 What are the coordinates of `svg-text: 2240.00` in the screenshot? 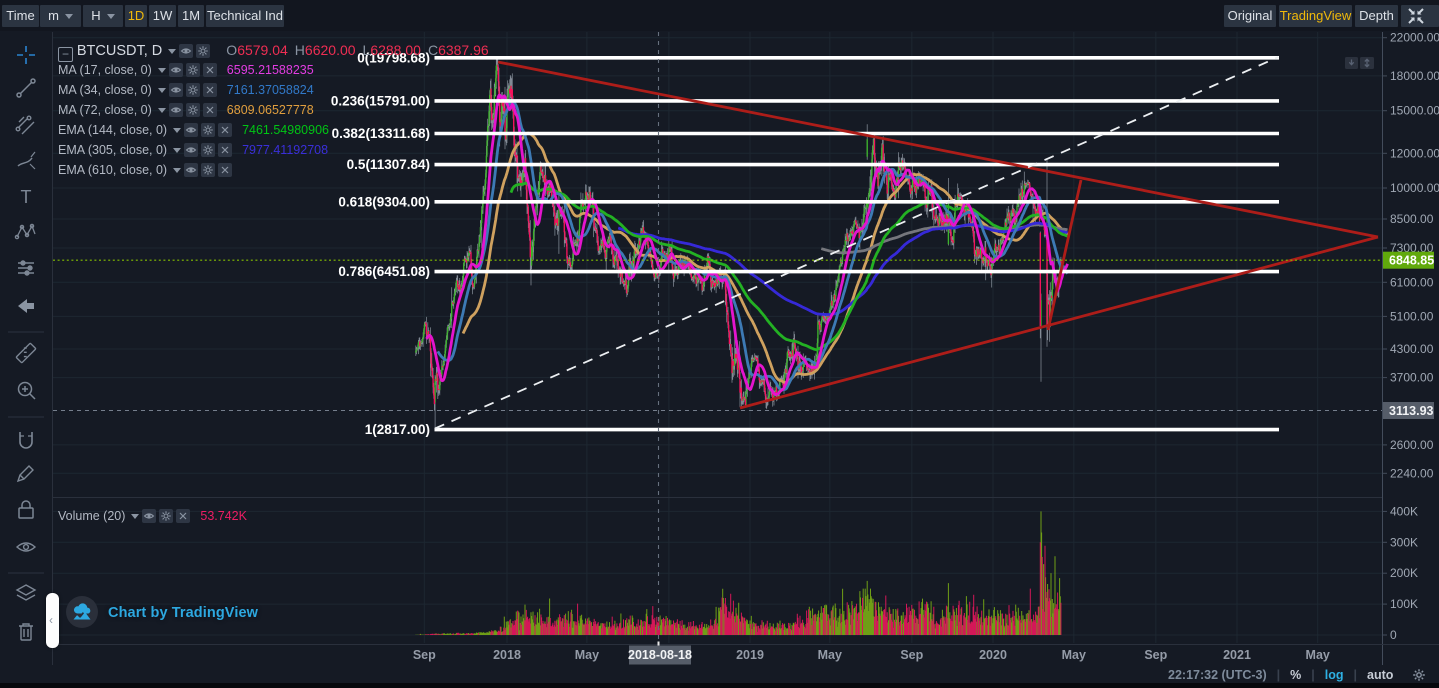 It's located at (1412, 473).